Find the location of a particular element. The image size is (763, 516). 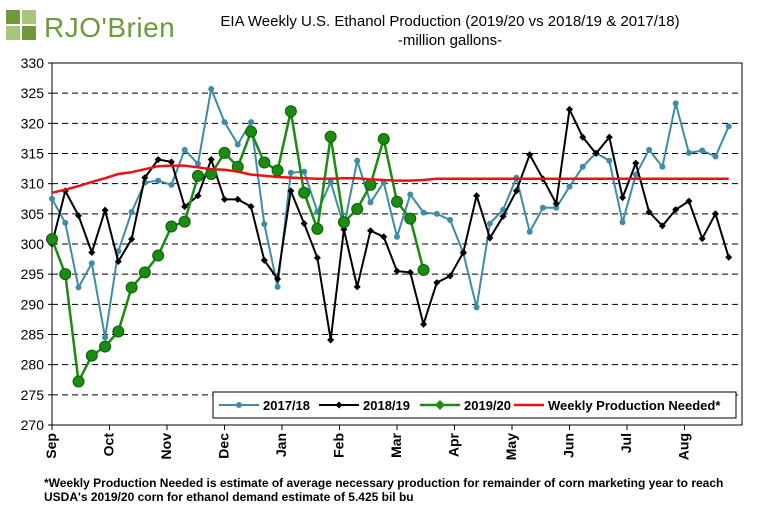

x-tick-label: Aug is located at coordinates (684, 446).